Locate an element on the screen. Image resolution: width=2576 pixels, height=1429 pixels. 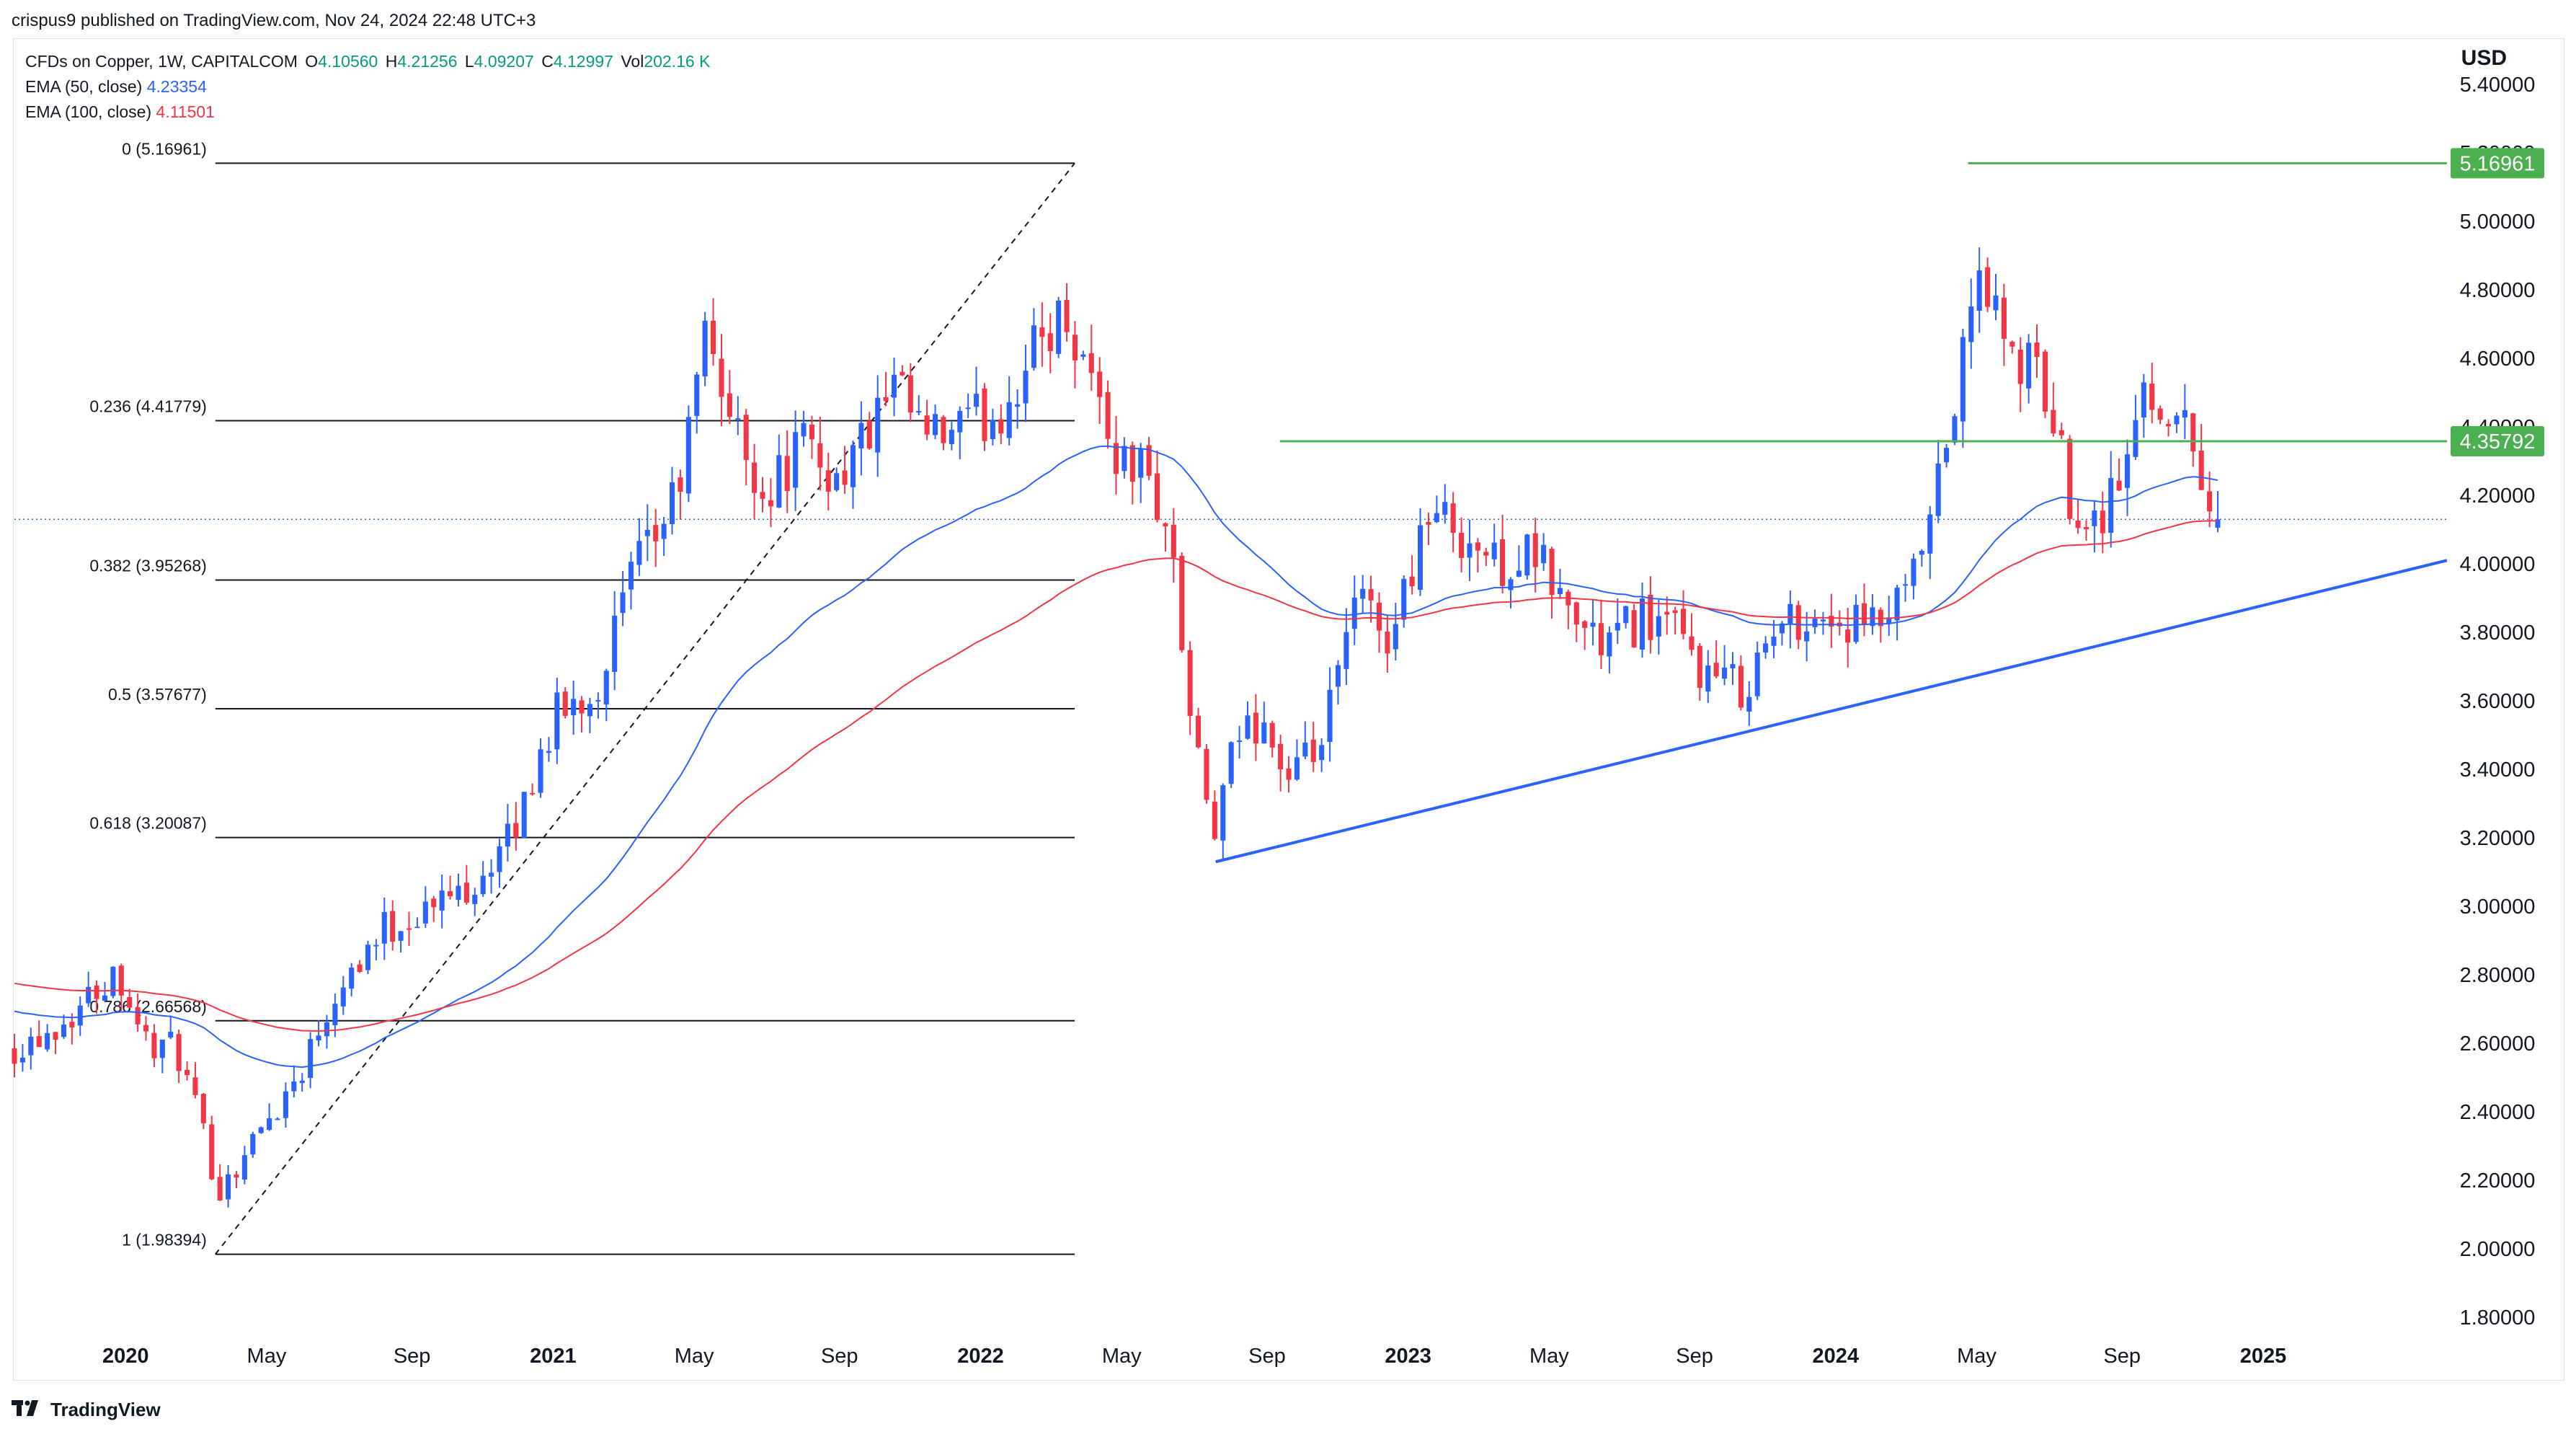
tv-mark-icon is located at coordinates (25, 1408).